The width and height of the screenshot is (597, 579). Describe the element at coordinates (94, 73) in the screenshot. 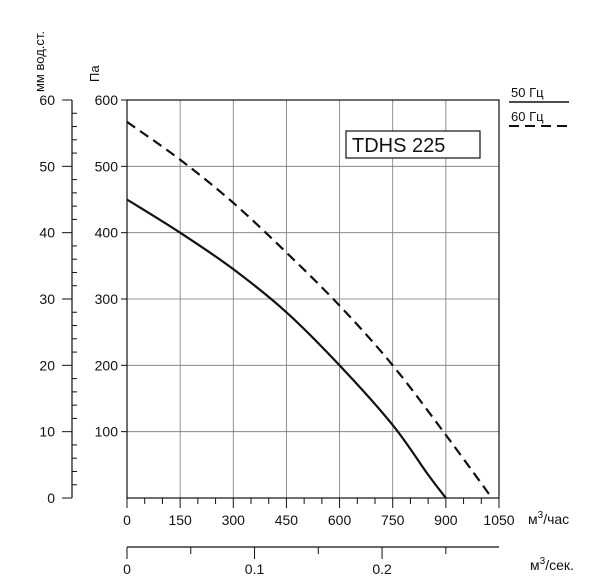

I see `pa-axis-label: Па` at that location.